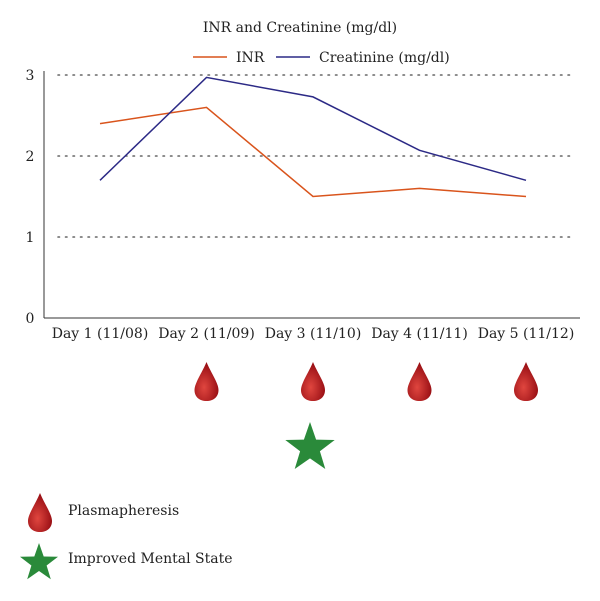 The image size is (600, 601). What do you see at coordinates (313, 334) in the screenshot?
I see `x-tick-label: Day 3 (11/10)` at bounding box center [313, 334].